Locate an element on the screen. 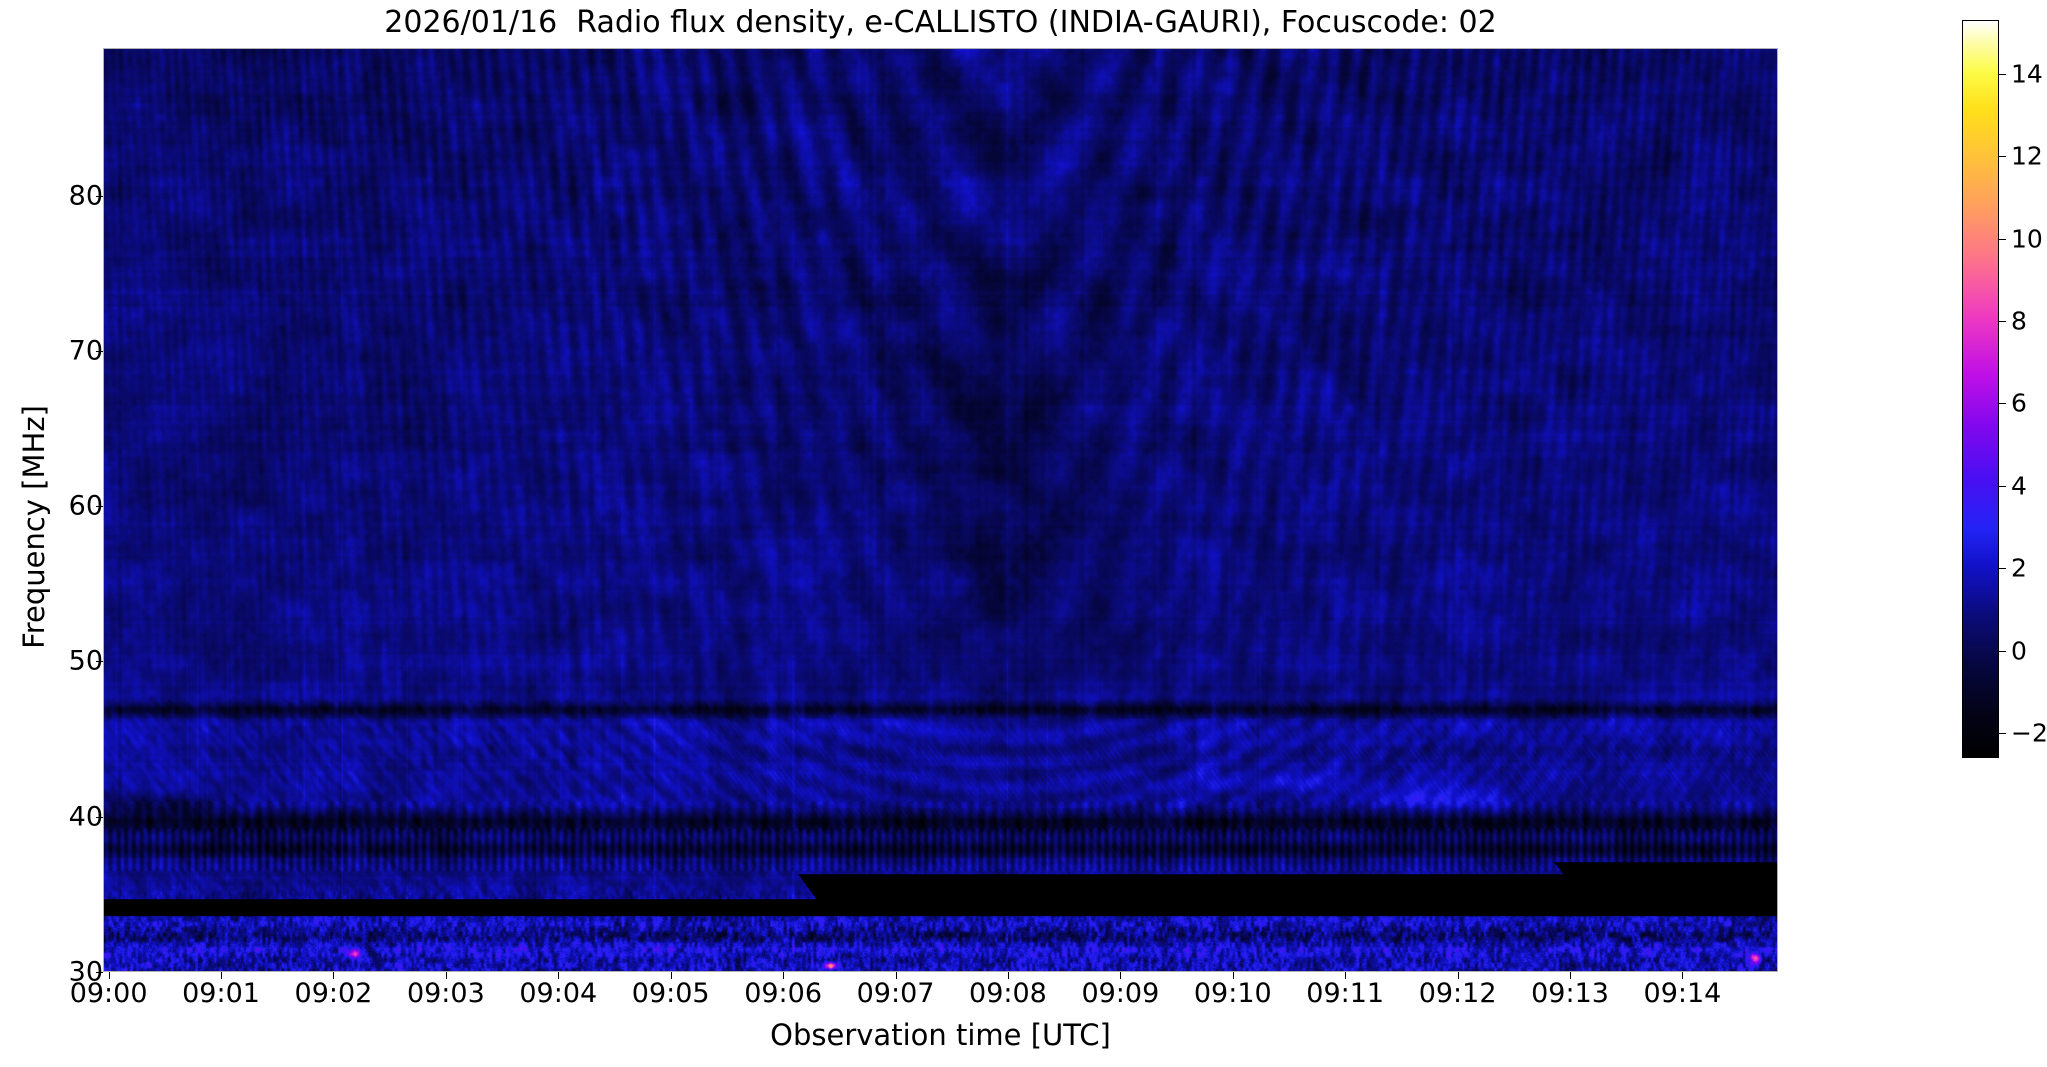 The width and height of the screenshot is (2047, 1067). colorbar-tick-label: 8 is located at coordinates (2019, 321).